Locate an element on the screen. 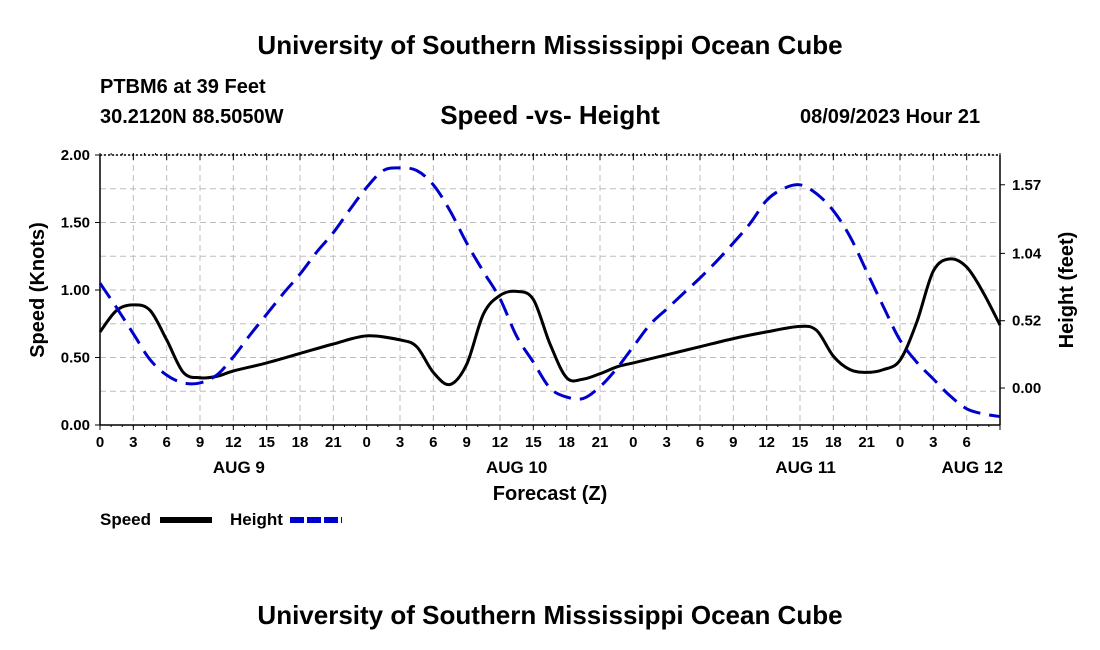  day-label: AUG 10 is located at coordinates (516, 467).